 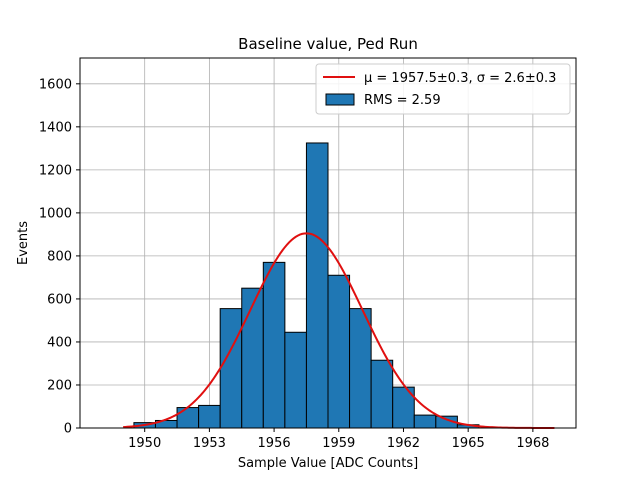 I want to click on y-tick-label: 400, so click(x=59, y=342).